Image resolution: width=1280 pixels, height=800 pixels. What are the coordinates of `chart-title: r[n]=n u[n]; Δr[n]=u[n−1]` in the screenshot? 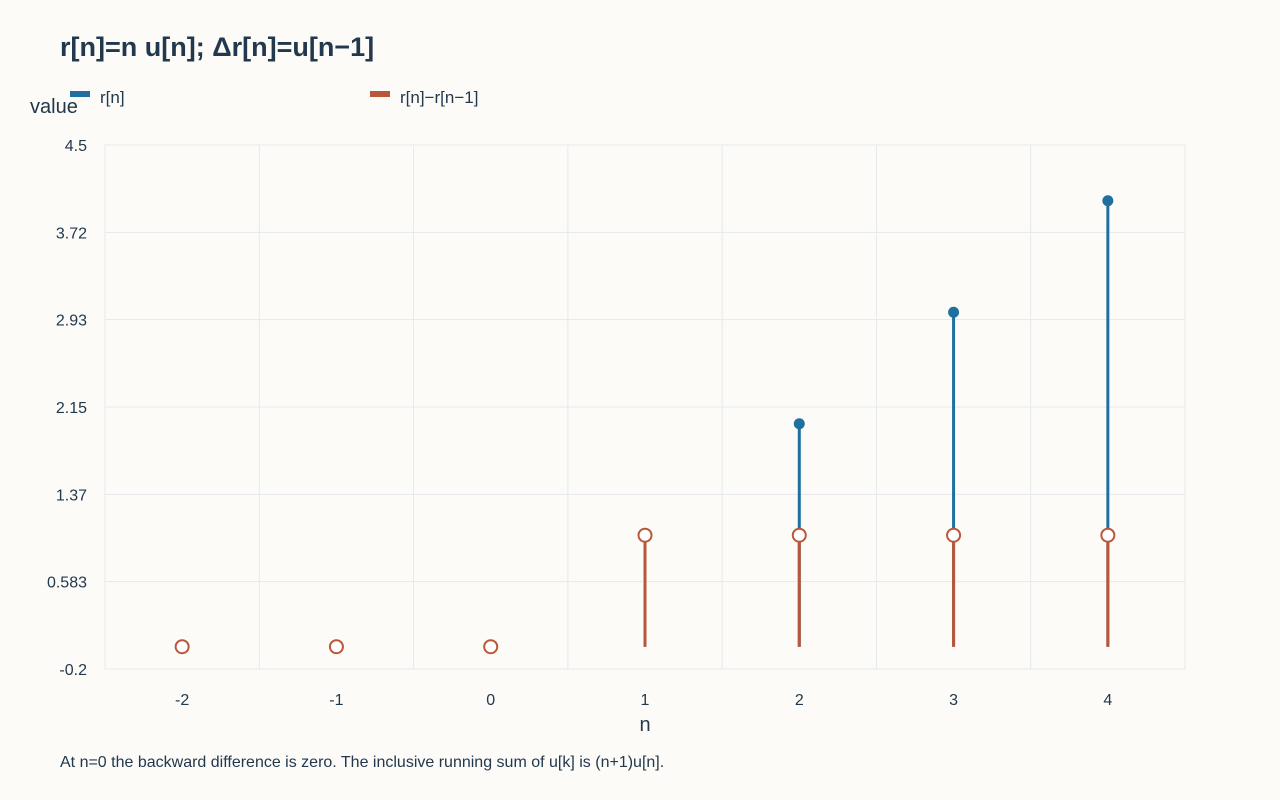 It's located at (217, 47).